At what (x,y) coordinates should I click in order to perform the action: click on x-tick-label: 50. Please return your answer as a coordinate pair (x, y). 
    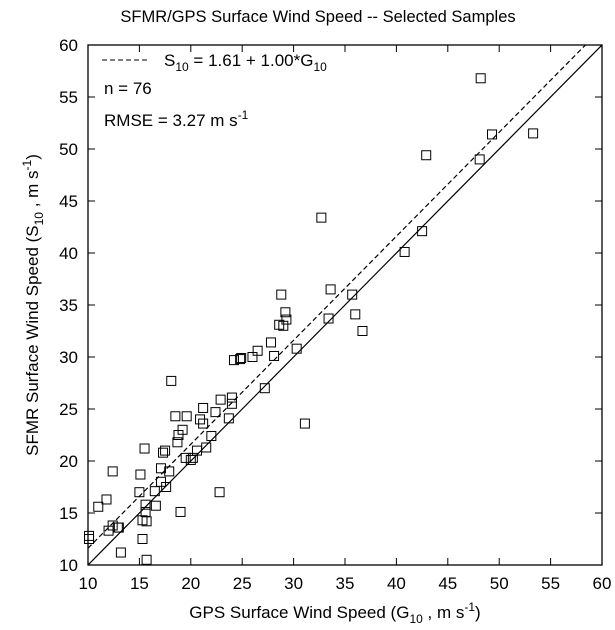
    Looking at the image, I should click on (499, 583).